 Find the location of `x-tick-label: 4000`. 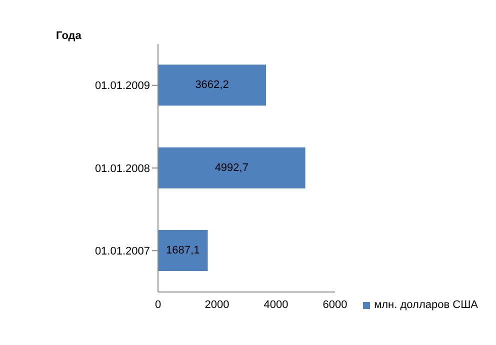

x-tick-label: 4000 is located at coordinates (276, 304).